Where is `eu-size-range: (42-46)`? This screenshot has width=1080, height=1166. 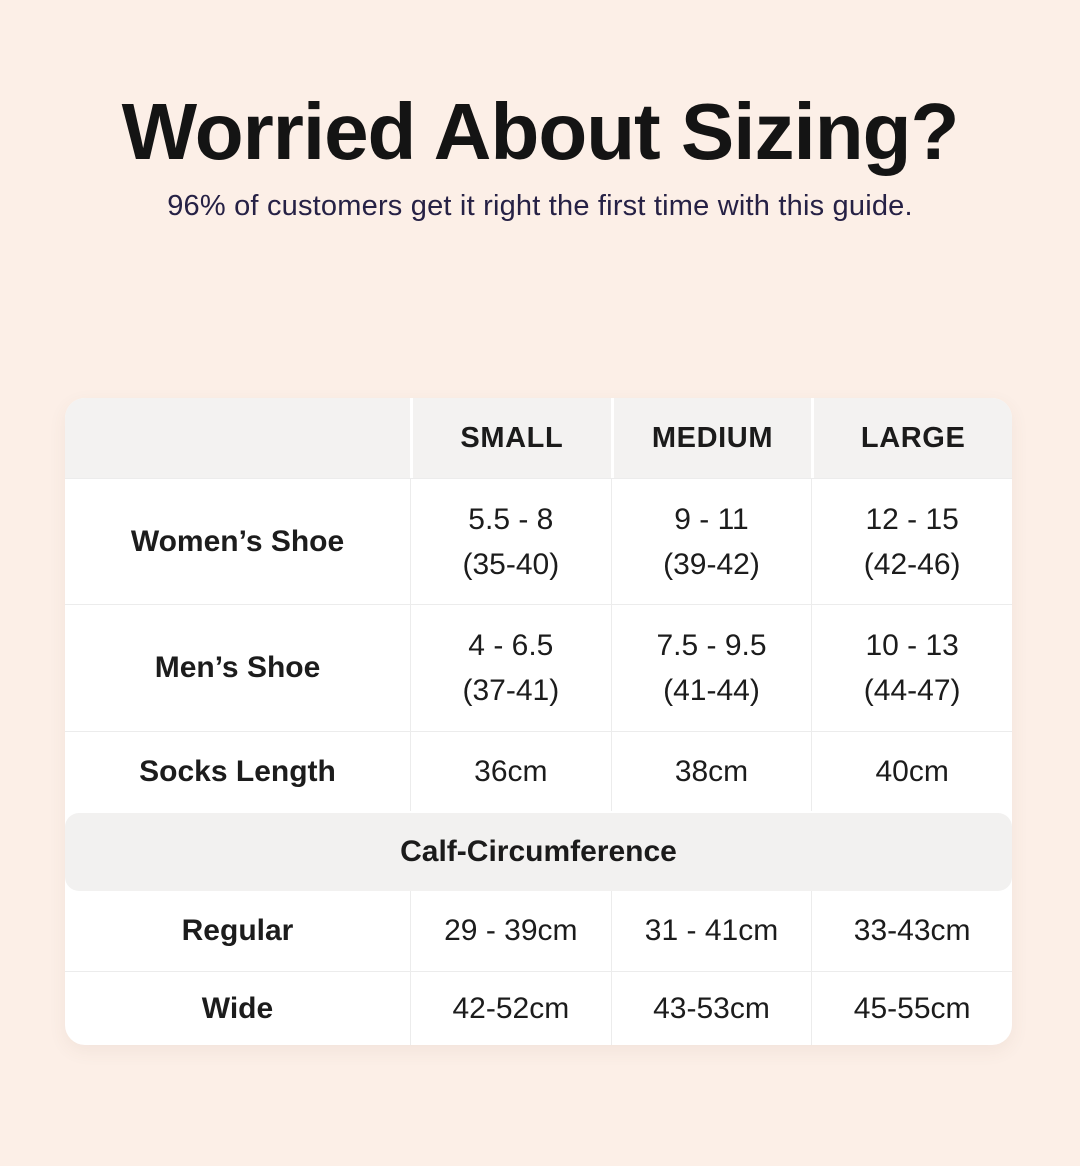
eu-size-range: (42-46) is located at coordinates (912, 564).